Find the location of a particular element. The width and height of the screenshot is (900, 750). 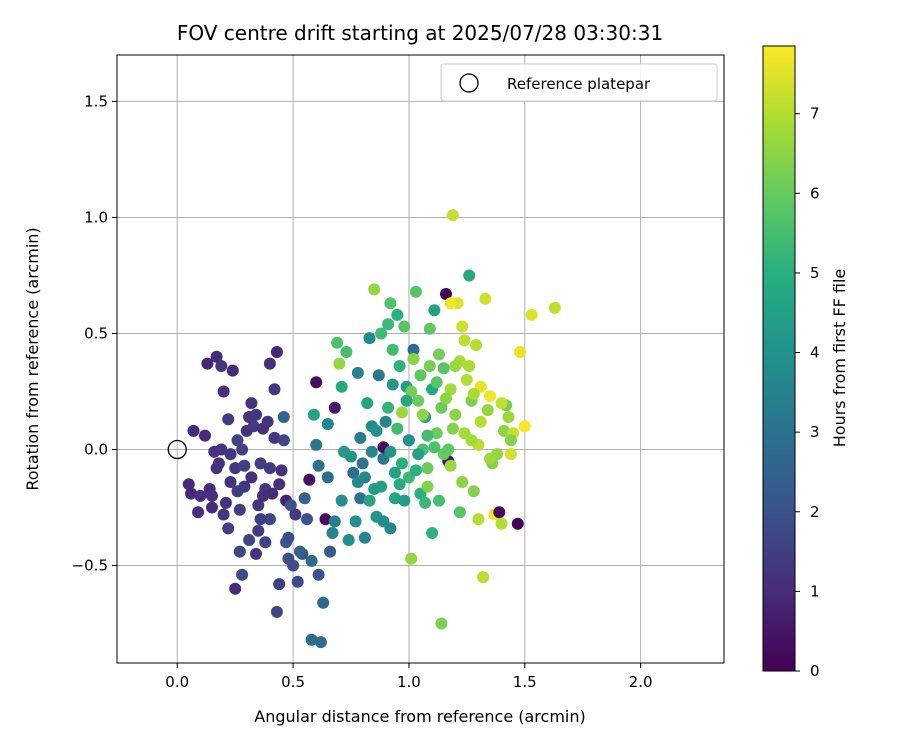

colorbar-label: Hours from first FF file is located at coordinates (839, 358).